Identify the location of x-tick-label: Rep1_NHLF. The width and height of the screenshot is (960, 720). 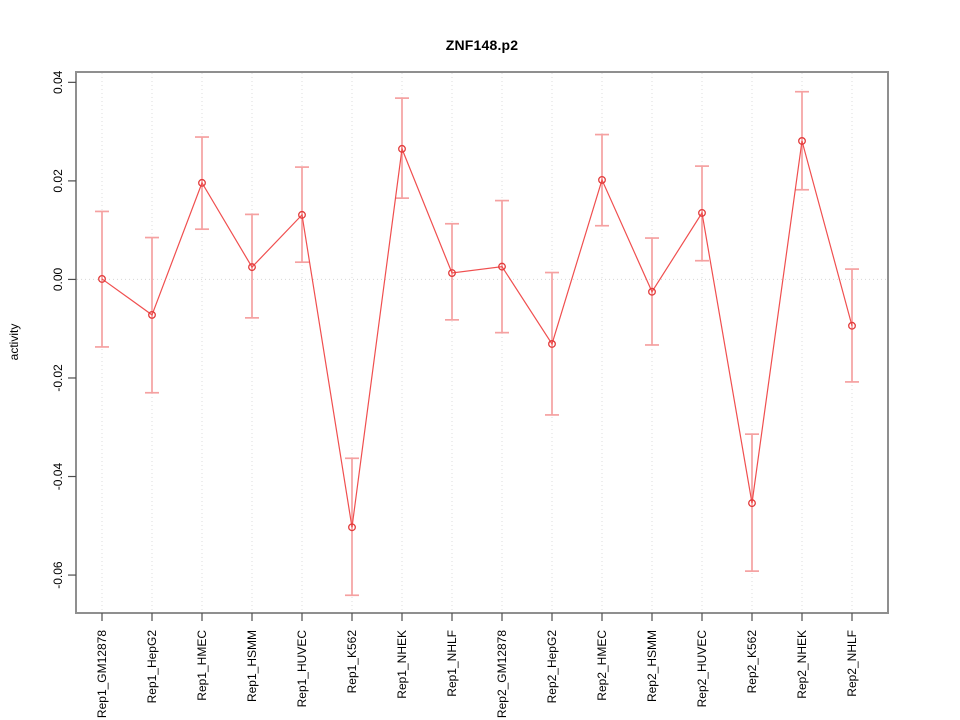
(452, 663).